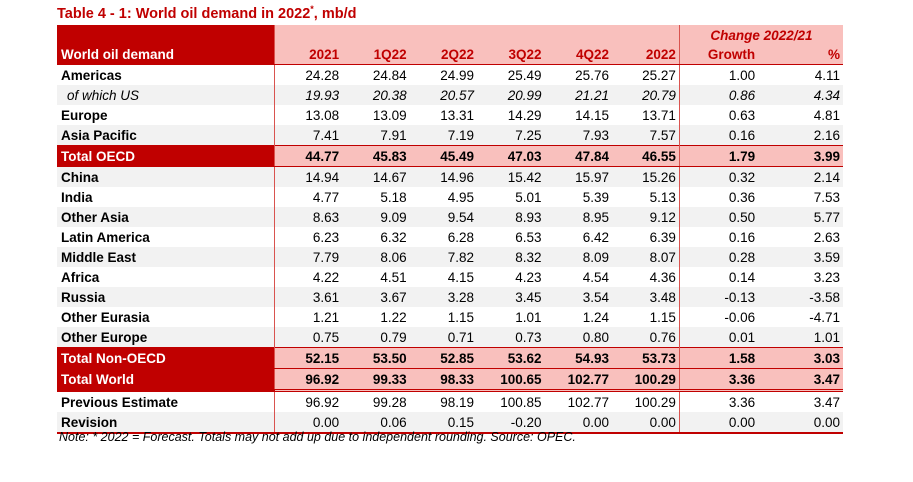 This screenshot has height=482, width=913. What do you see at coordinates (461, 197) in the screenshot?
I see `table-cell: 4.95` at bounding box center [461, 197].